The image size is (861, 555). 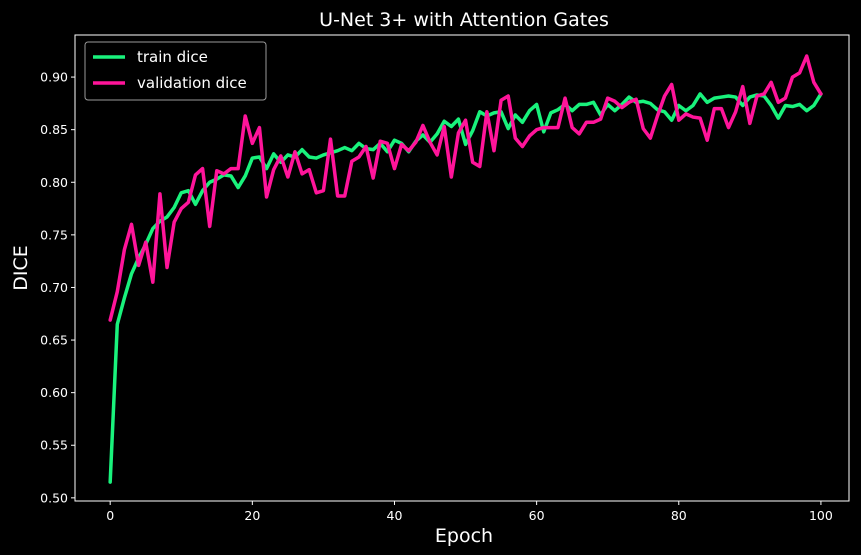 I want to click on x-axis: 0 20 40 60 80 100, so click(x=469, y=512).